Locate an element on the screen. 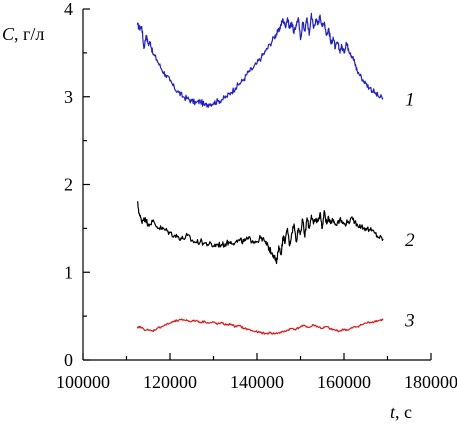  series-label-2: 2 is located at coordinates (410, 240).